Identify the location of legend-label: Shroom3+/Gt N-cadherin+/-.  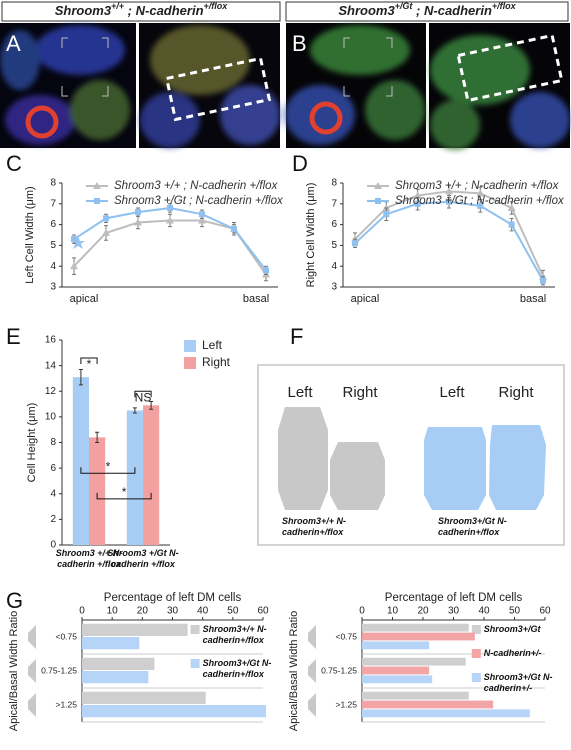
(518, 682).